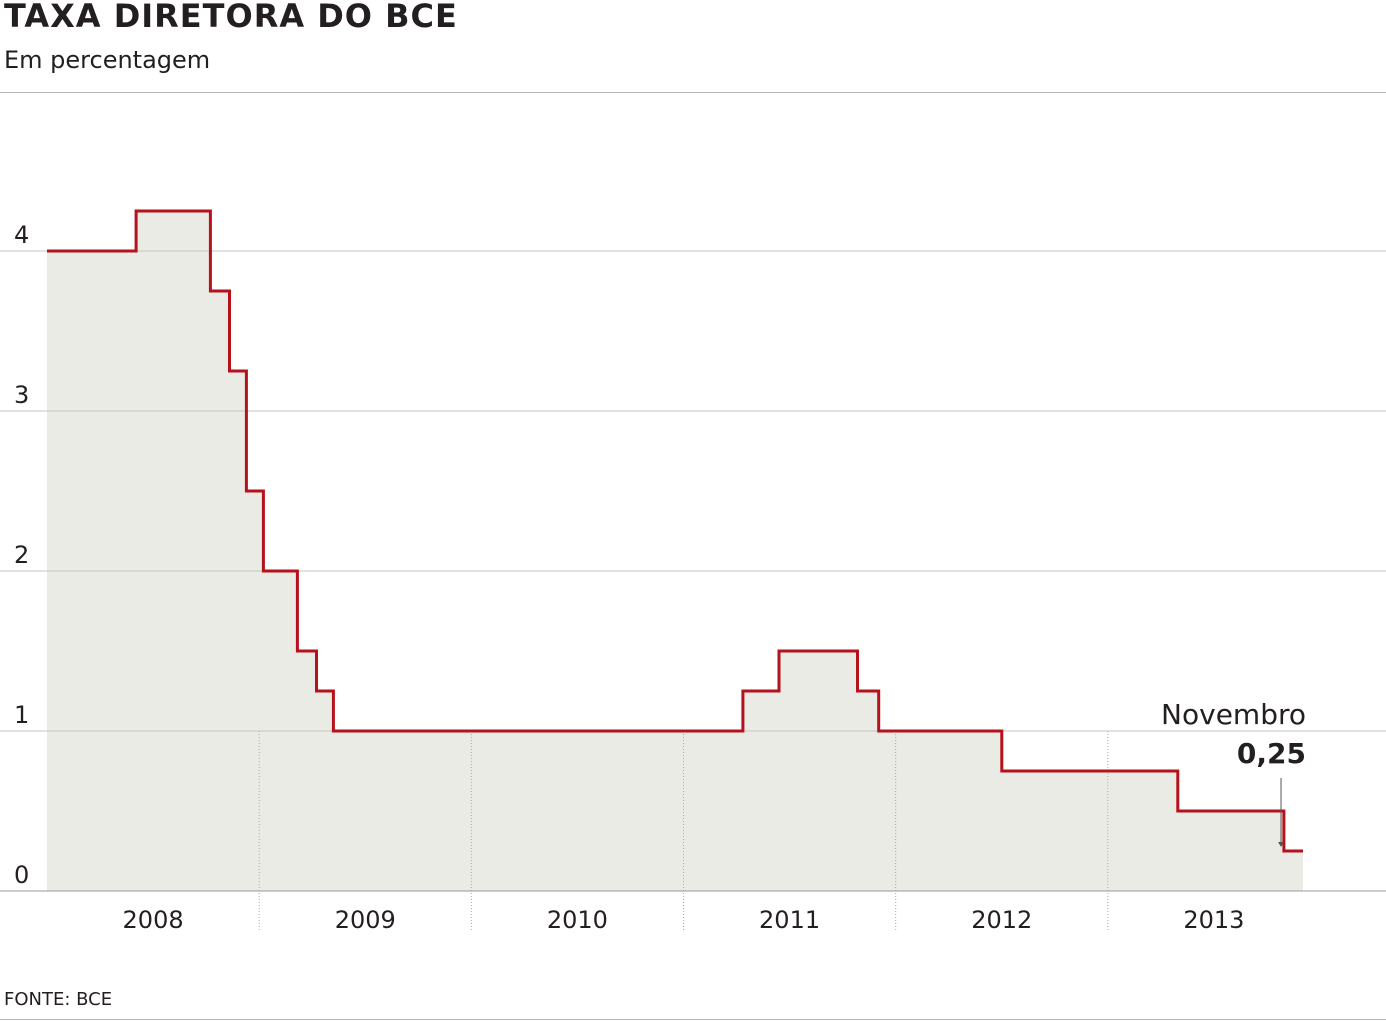  What do you see at coordinates (693, 92) in the screenshot?
I see `top-divider` at bounding box center [693, 92].